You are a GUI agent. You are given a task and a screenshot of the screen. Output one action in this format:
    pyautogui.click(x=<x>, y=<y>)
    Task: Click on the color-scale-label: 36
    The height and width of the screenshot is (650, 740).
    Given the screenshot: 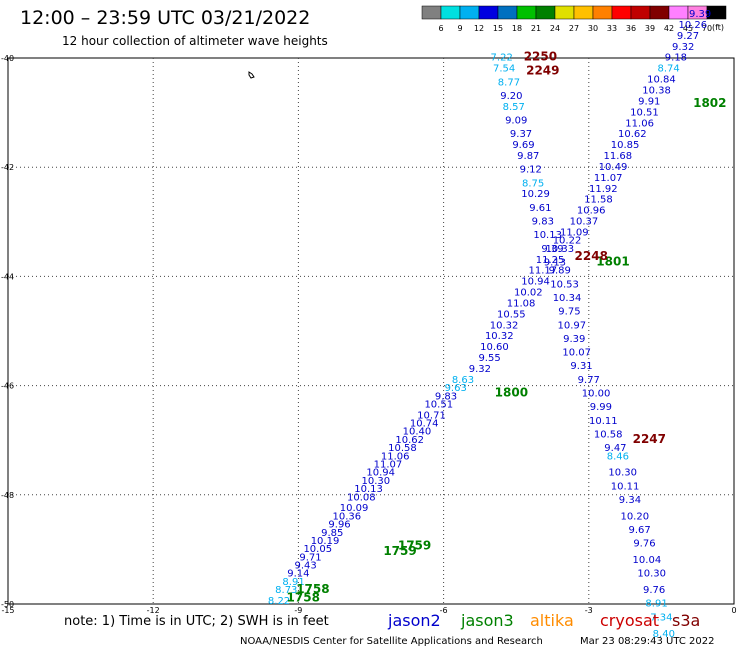 What is the action you would take?
    pyautogui.click(x=631, y=28)
    